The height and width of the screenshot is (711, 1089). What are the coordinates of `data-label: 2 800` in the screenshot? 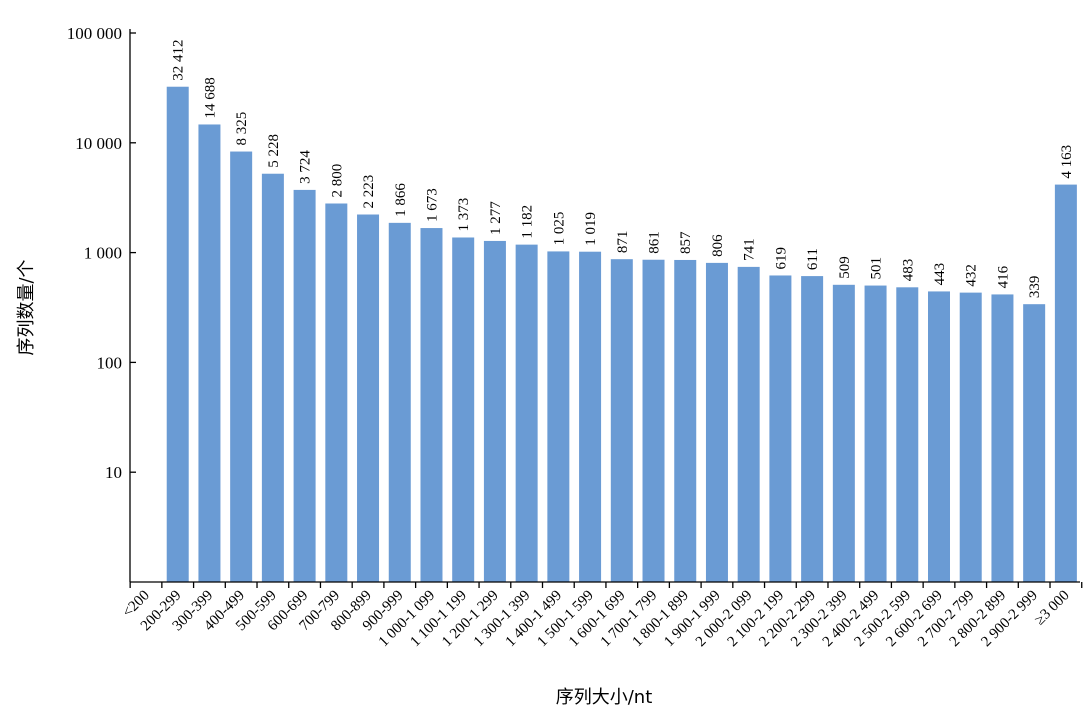 It's located at (337, 181).